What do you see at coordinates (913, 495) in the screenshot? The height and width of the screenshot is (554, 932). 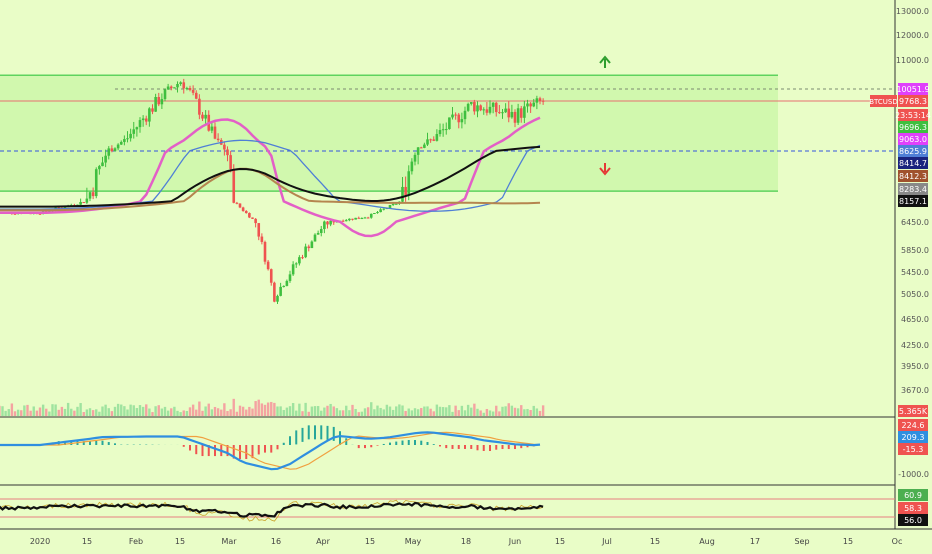 I see `pane-value-label: 60.9` at bounding box center [913, 495].